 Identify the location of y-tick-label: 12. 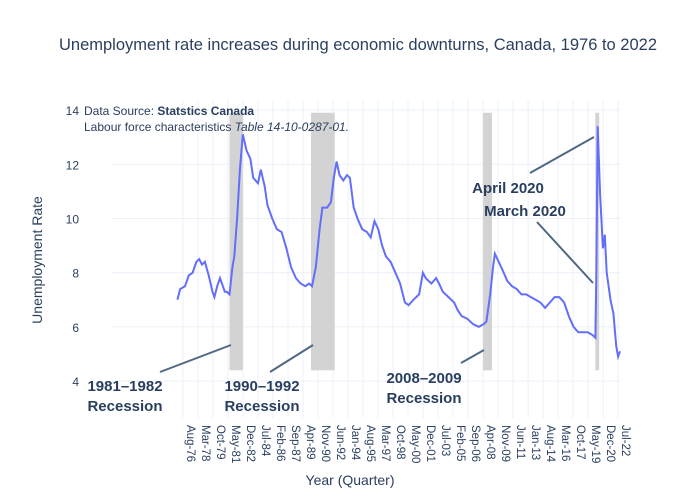
(73, 165).